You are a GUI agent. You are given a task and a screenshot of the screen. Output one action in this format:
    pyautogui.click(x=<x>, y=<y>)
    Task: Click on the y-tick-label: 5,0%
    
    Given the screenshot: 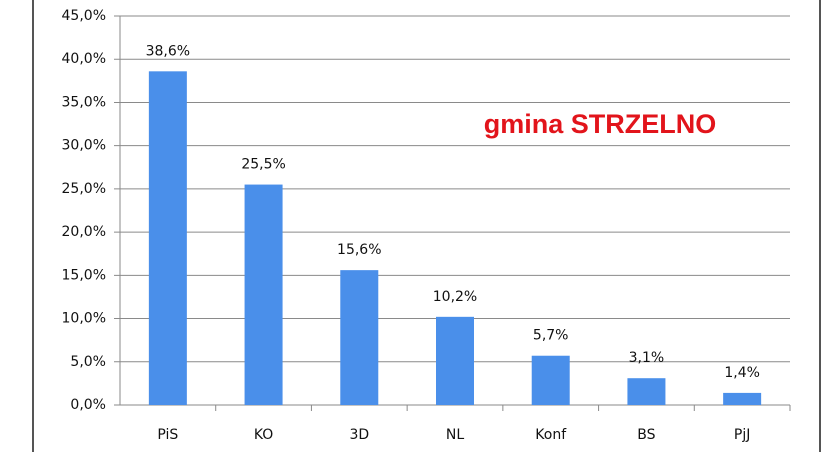 What is the action you would take?
    pyautogui.click(x=88, y=362)
    